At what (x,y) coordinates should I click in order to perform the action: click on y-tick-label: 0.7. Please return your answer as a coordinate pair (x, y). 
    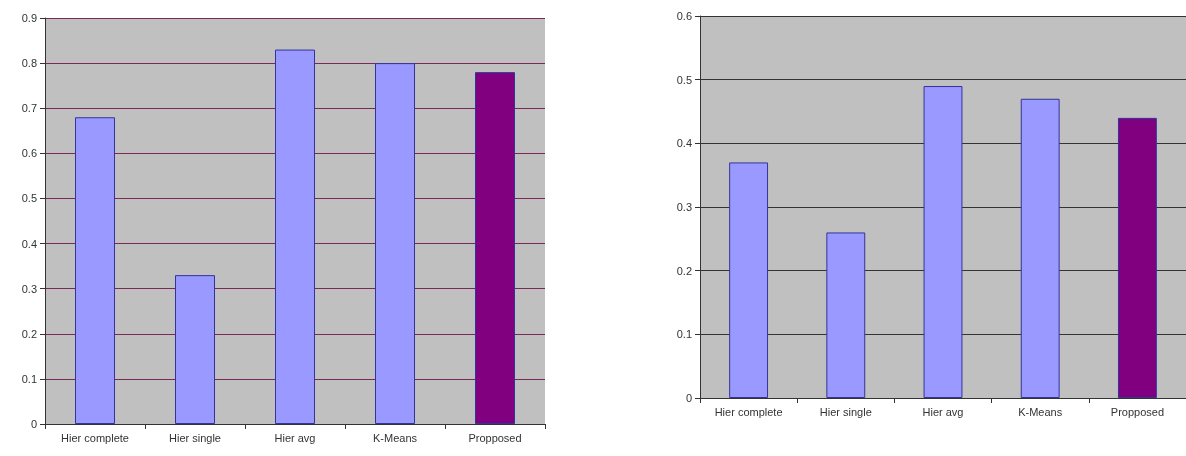
    Looking at the image, I should click on (29, 108).